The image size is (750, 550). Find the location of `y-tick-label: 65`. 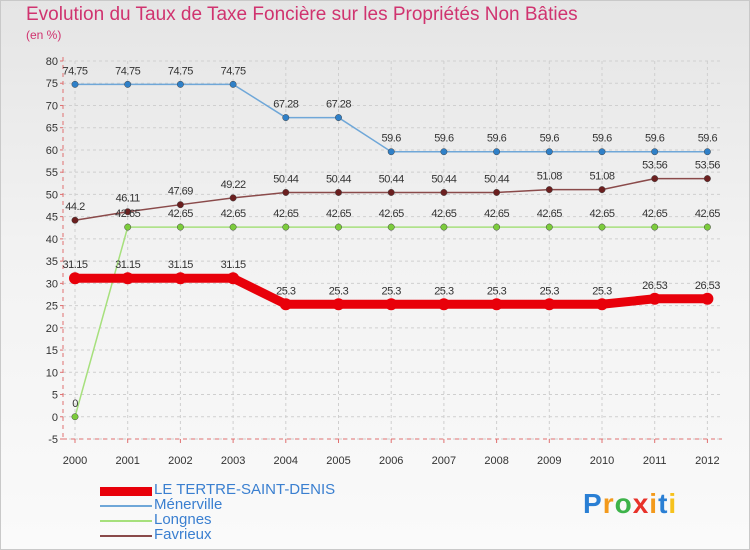

y-tick-label: 65 is located at coordinates (52, 129).